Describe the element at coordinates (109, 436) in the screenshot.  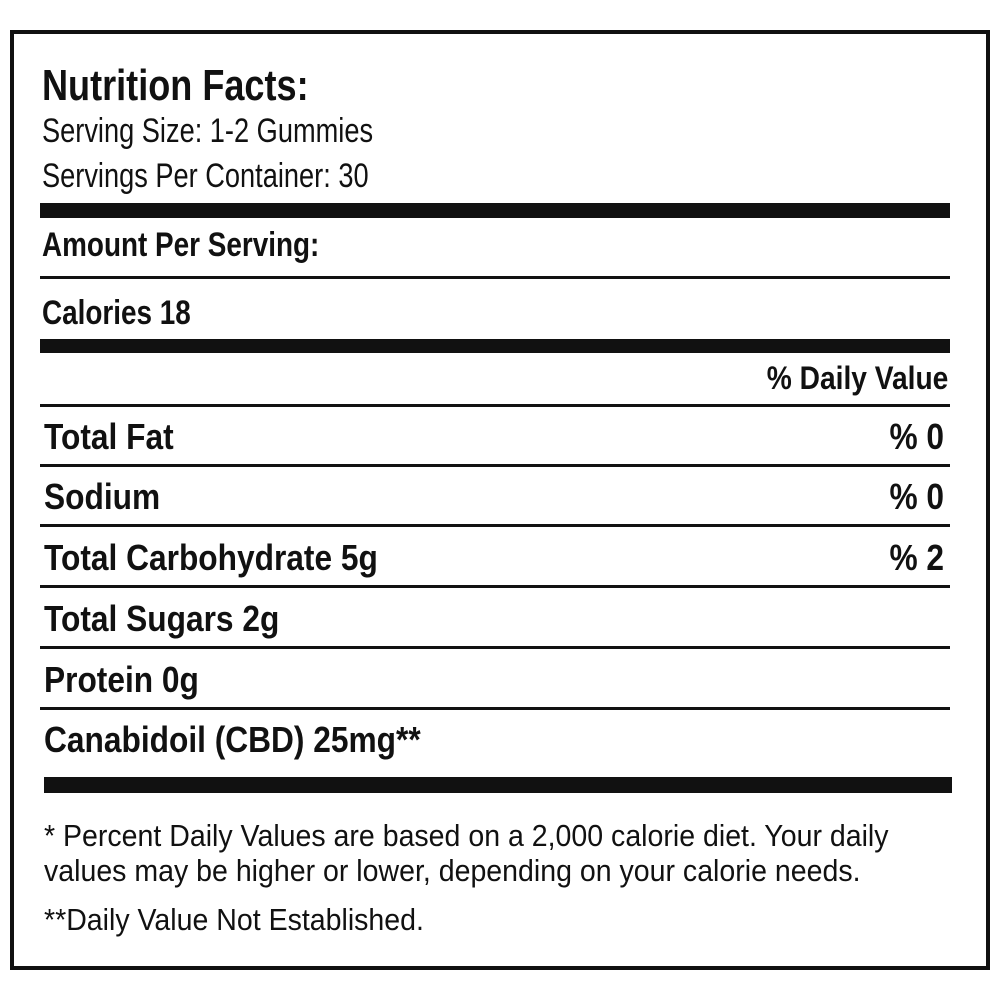
I see `nutrient-label: Total Fat` at that location.